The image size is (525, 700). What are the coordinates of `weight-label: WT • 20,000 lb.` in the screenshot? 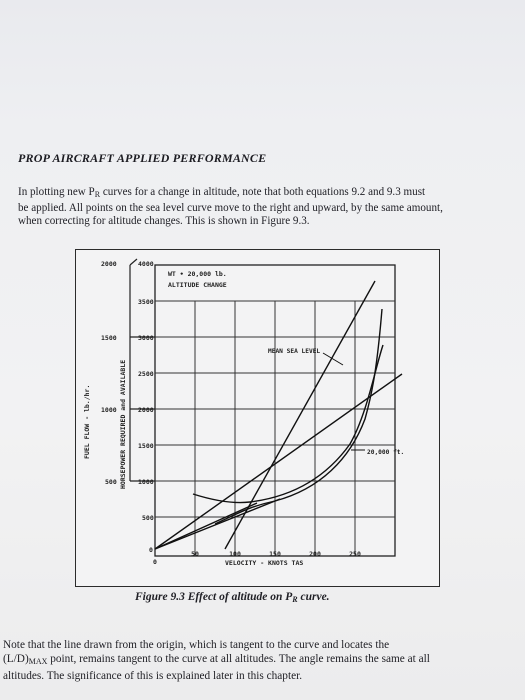 It's located at (197, 274).